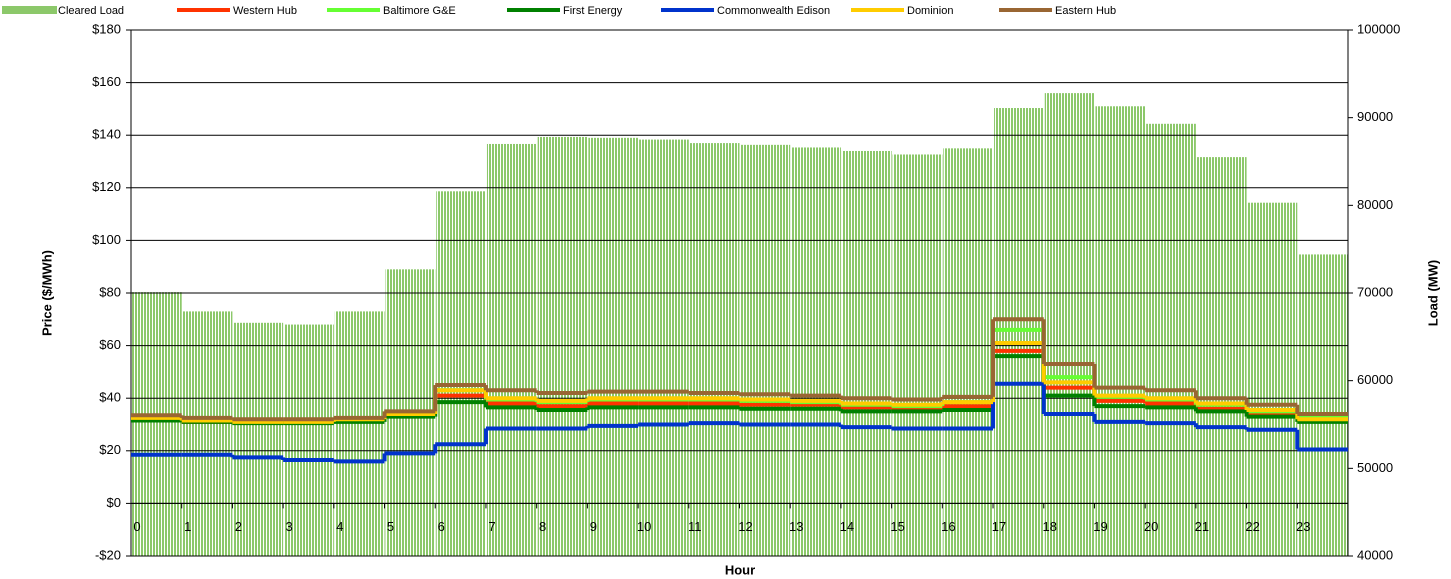 Image resolution: width=1451 pixels, height=579 pixels. What do you see at coordinates (644, 526) in the screenshot?
I see `x-tick-label: 10` at bounding box center [644, 526].